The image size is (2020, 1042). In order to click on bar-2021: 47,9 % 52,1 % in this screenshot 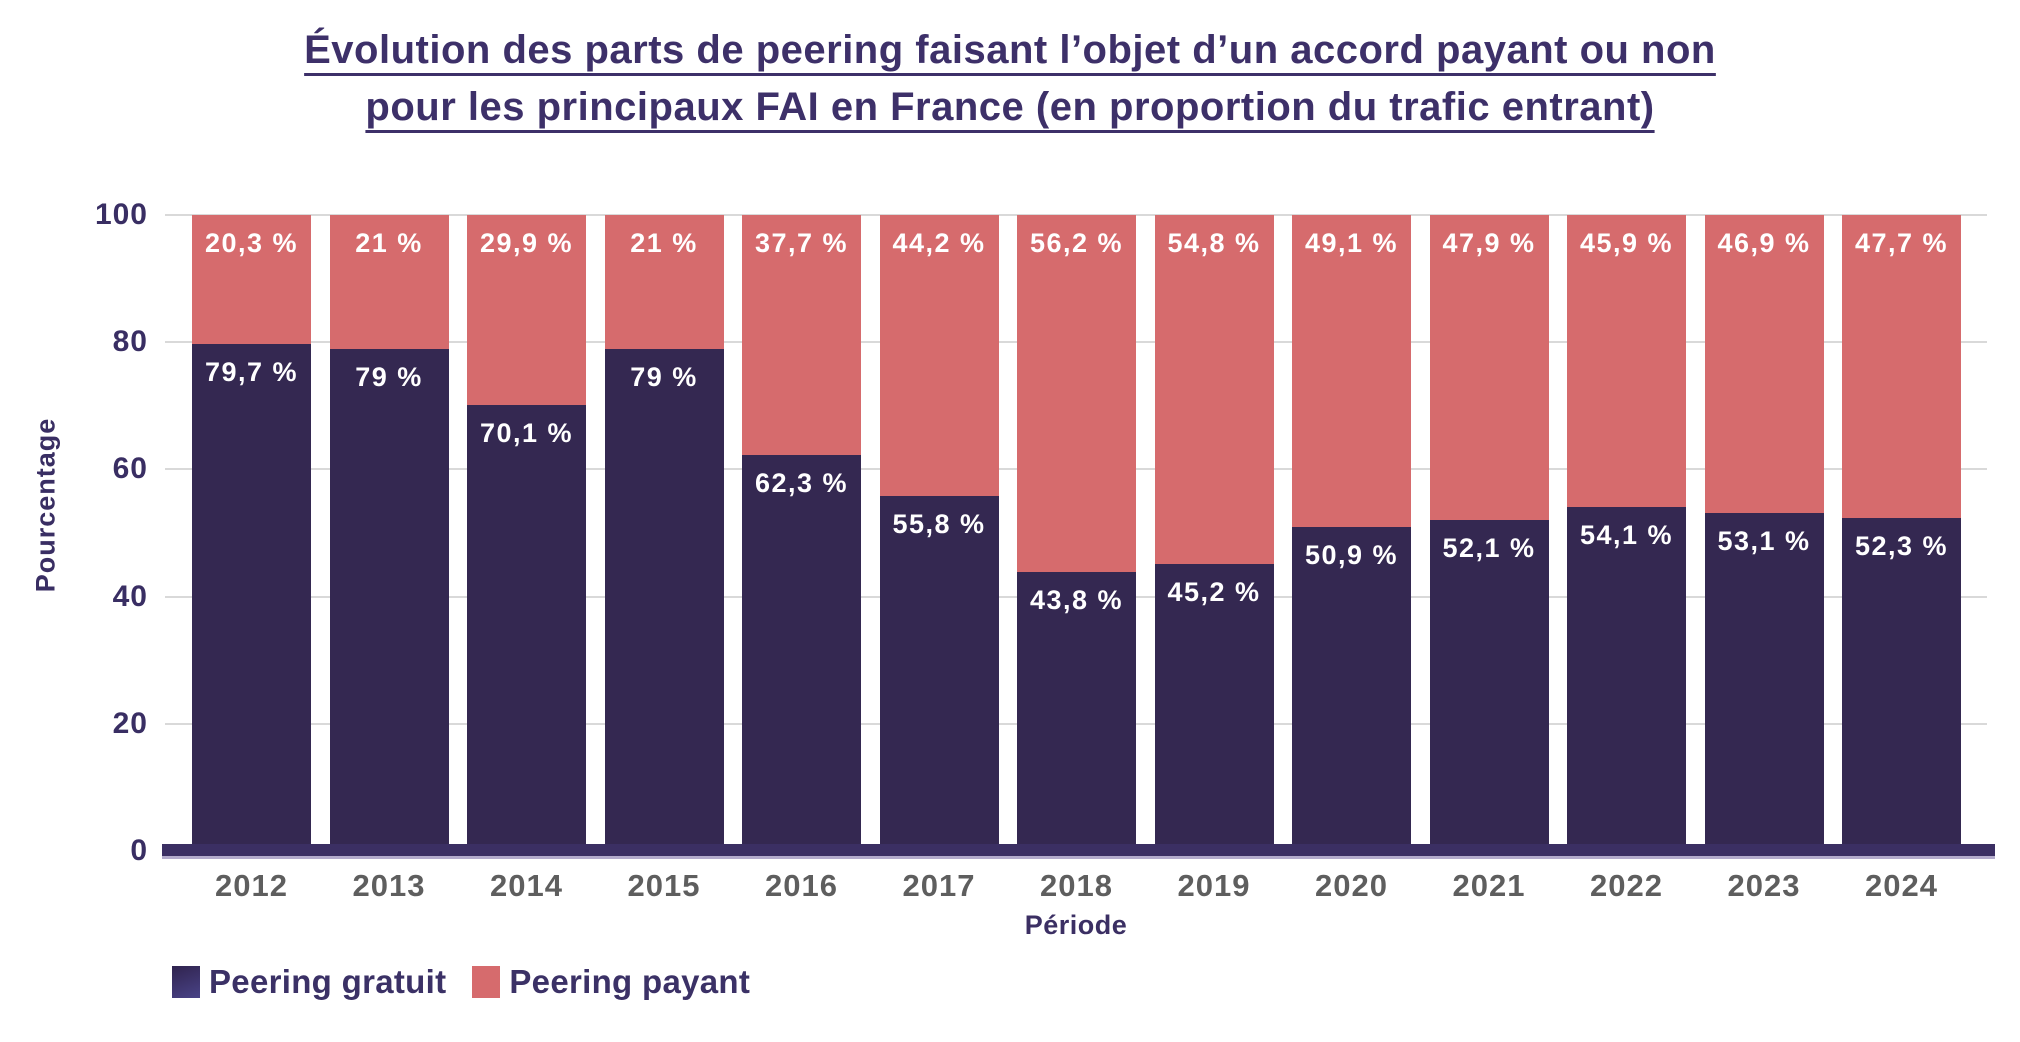, I will do `click(1489, 533)`.